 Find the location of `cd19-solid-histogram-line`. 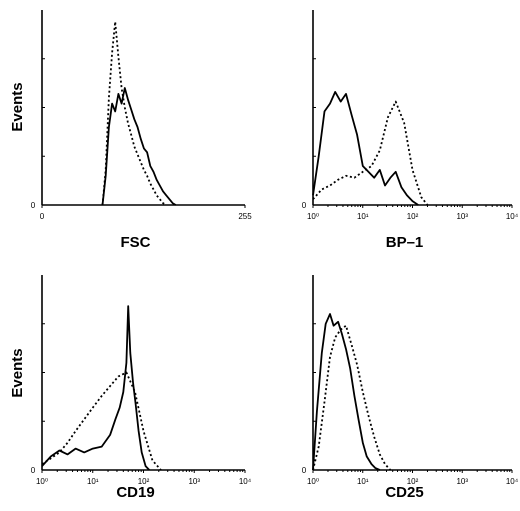

cd19-solid-histogram-line is located at coordinates (95, 388).